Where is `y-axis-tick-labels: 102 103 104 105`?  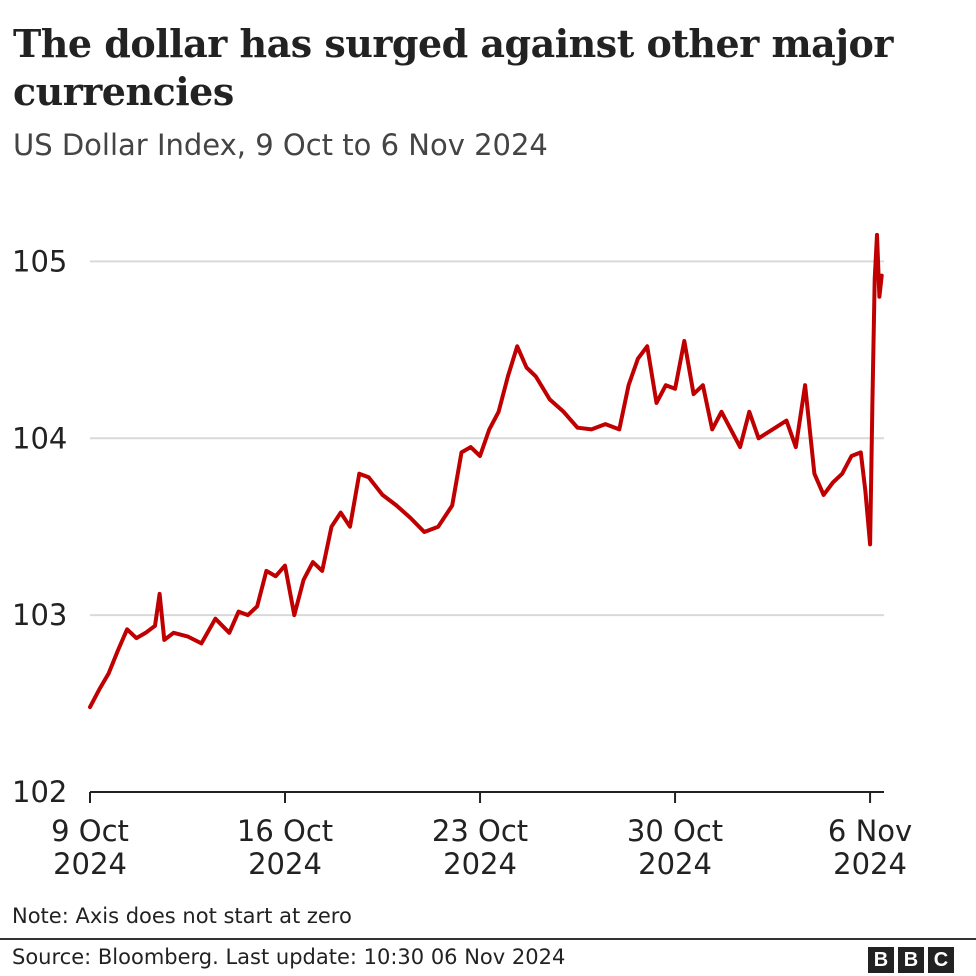
y-axis-tick-labels: 102 103 104 105 is located at coordinates (39, 526).